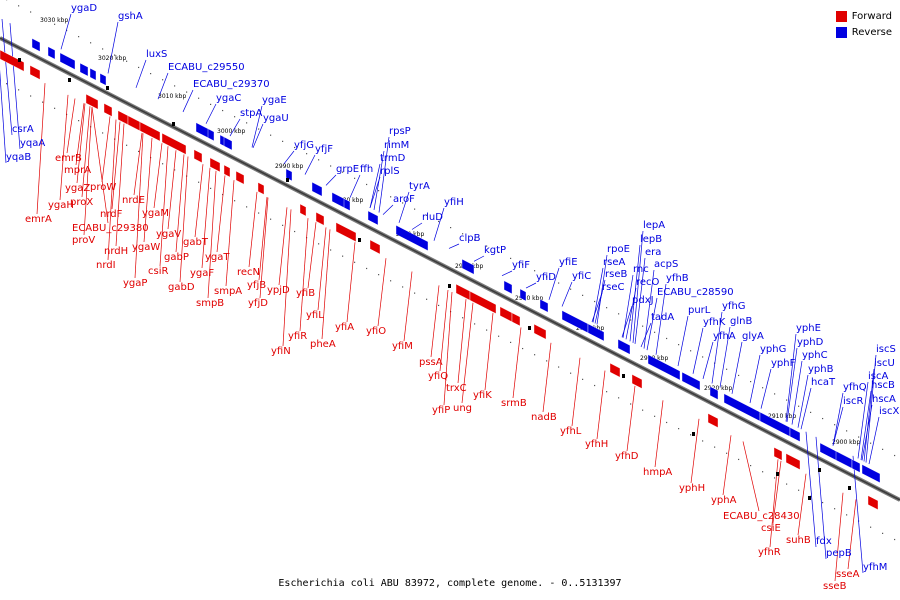 This screenshot has width=900, height=600. I want to click on reverse-gene-label: rseB, so click(616, 274).